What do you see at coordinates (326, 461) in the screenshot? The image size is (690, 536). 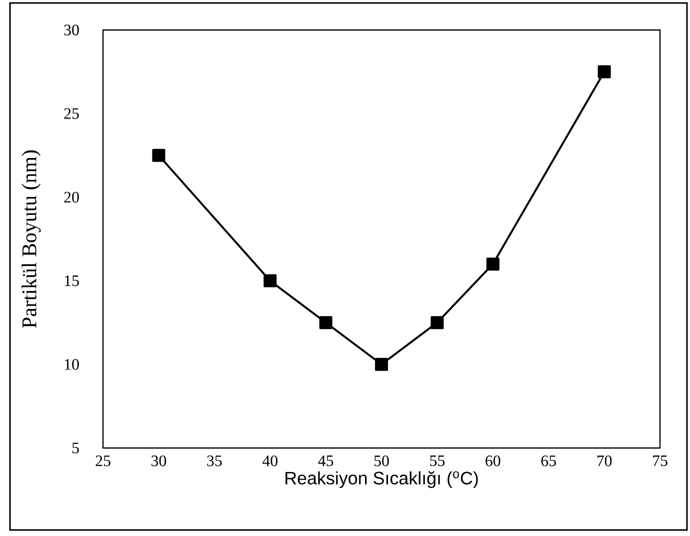 I see `x-tick-label: 45` at bounding box center [326, 461].